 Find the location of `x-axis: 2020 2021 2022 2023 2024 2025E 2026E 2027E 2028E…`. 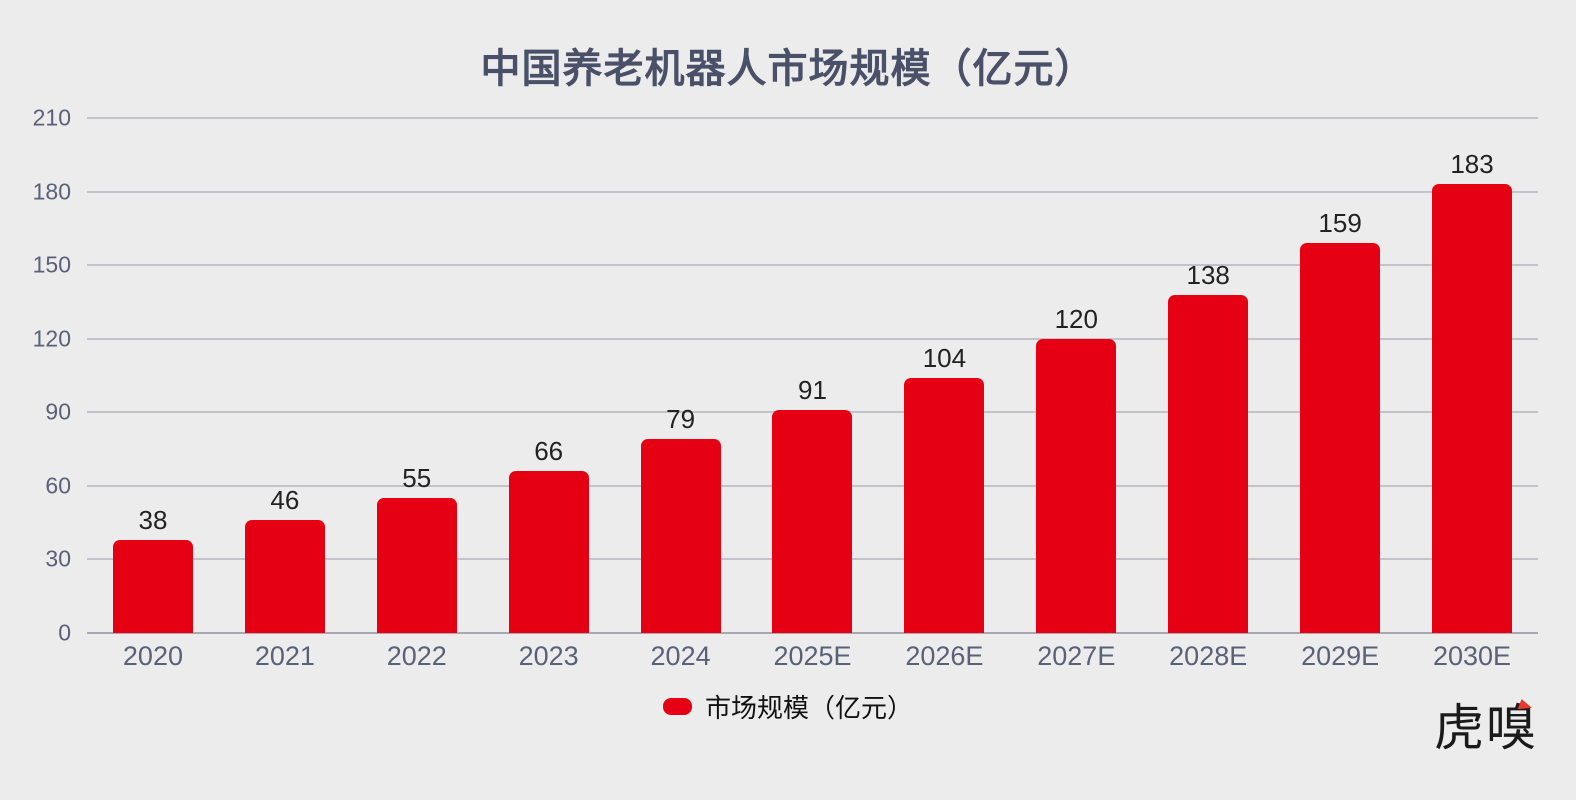

x-axis: 2020 2021 2022 2023 2024 2025E 2026E 2027E 2028E… is located at coordinates (812, 656).